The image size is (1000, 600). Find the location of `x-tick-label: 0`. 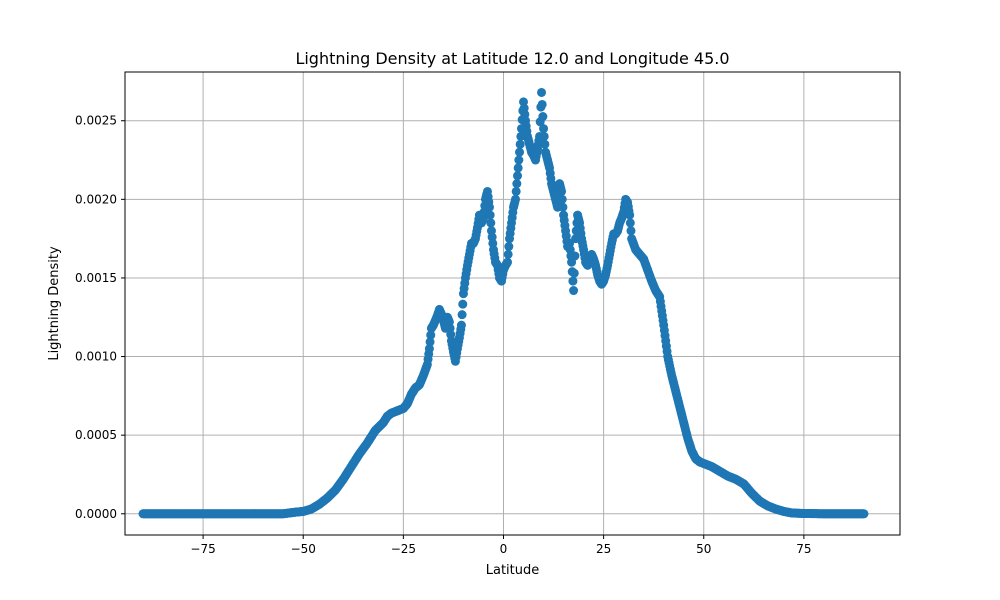

x-tick-label: 0 is located at coordinates (504, 549).